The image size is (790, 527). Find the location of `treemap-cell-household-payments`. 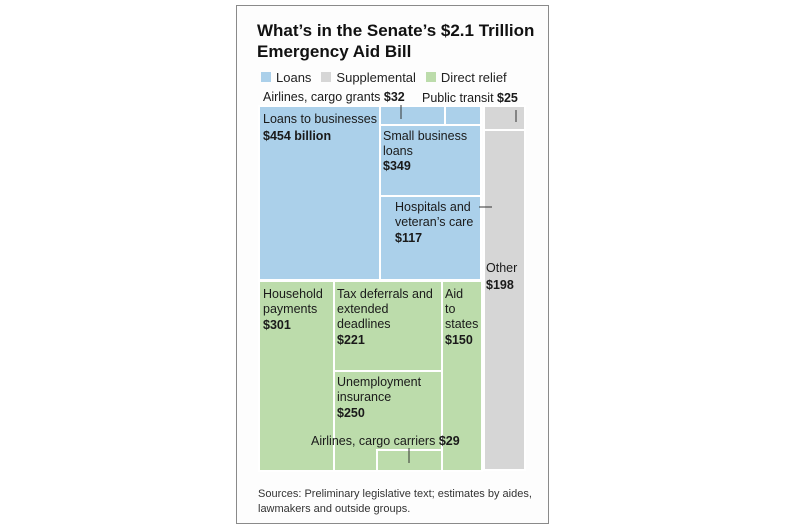

treemap-cell-household-payments is located at coordinates (296, 376).